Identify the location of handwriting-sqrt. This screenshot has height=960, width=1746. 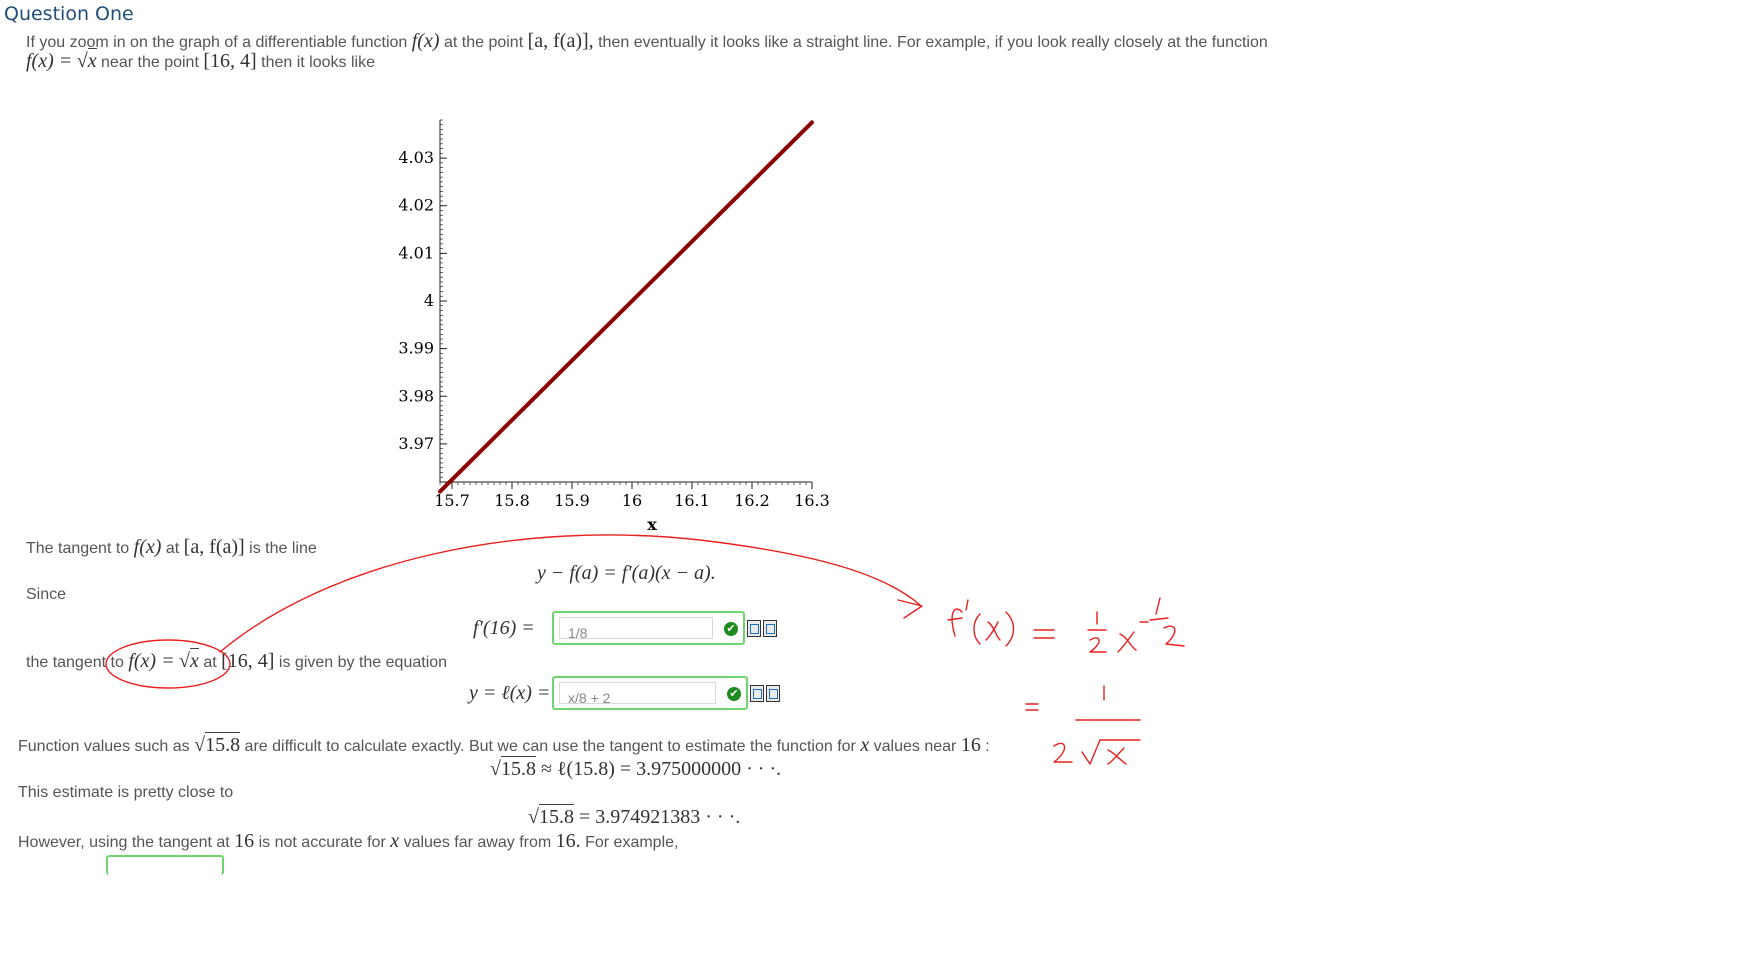
(1111, 752).